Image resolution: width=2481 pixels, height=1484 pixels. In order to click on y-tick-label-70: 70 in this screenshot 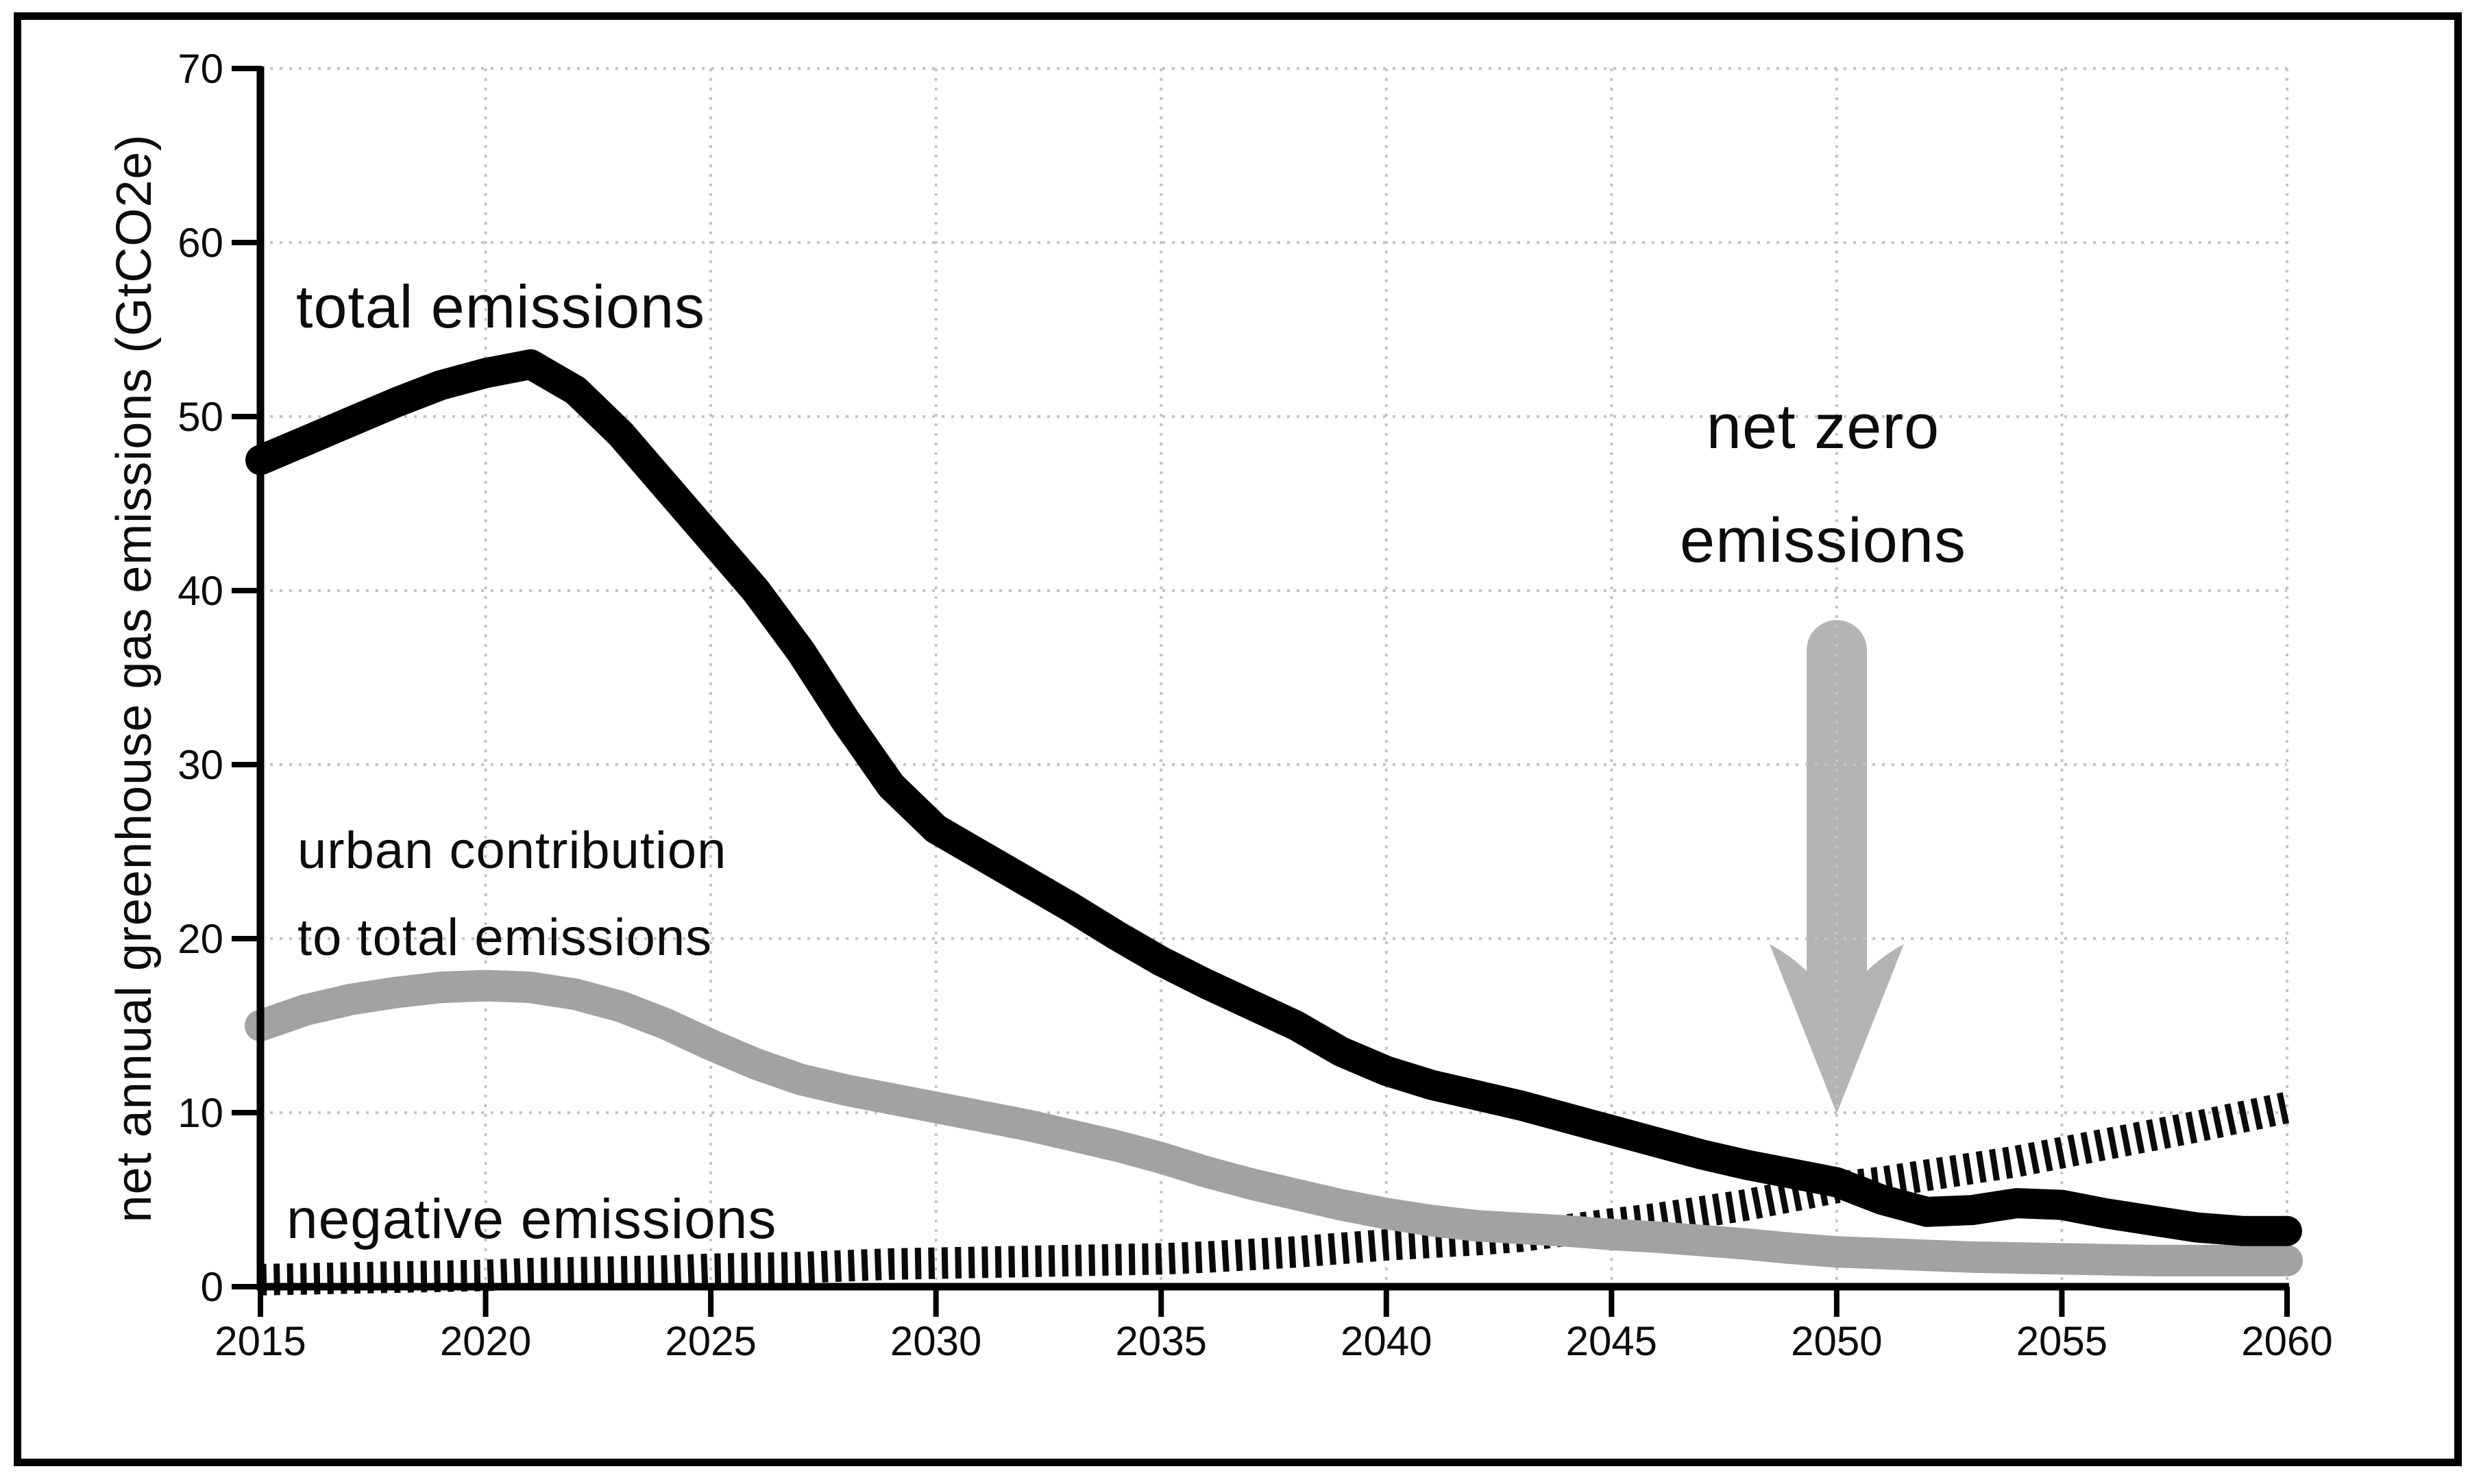, I will do `click(200, 69)`.